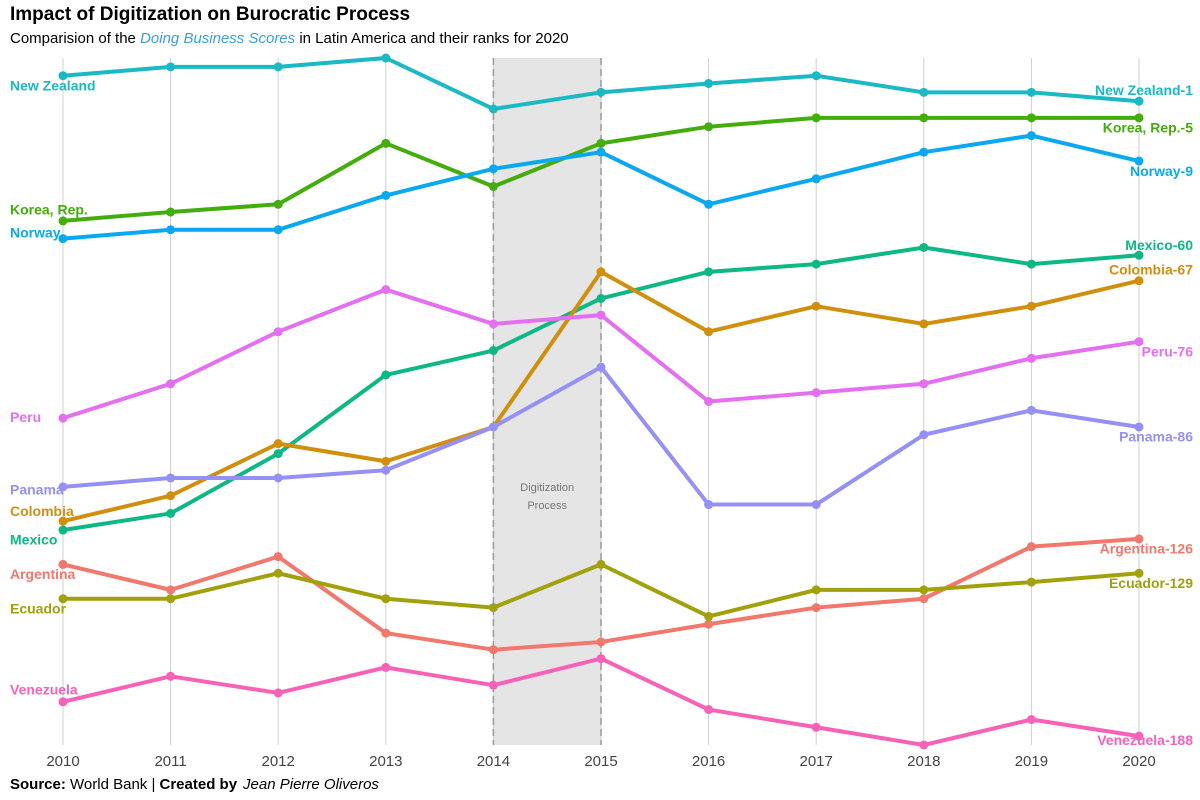  Describe the element at coordinates (38, 608) in the screenshot. I see `series-start-label: Ecuador` at that location.